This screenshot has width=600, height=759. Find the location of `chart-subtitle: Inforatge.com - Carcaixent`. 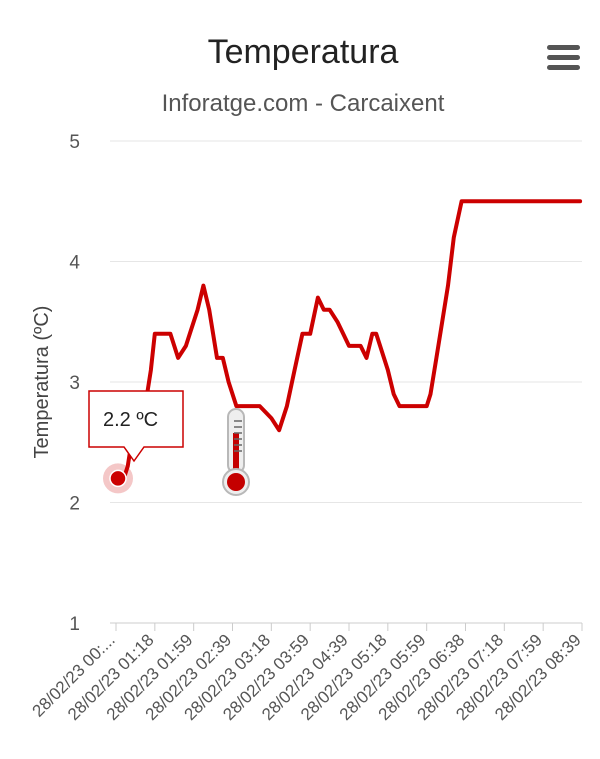

chart-subtitle: Inforatge.com - Carcaixent is located at coordinates (303, 103).